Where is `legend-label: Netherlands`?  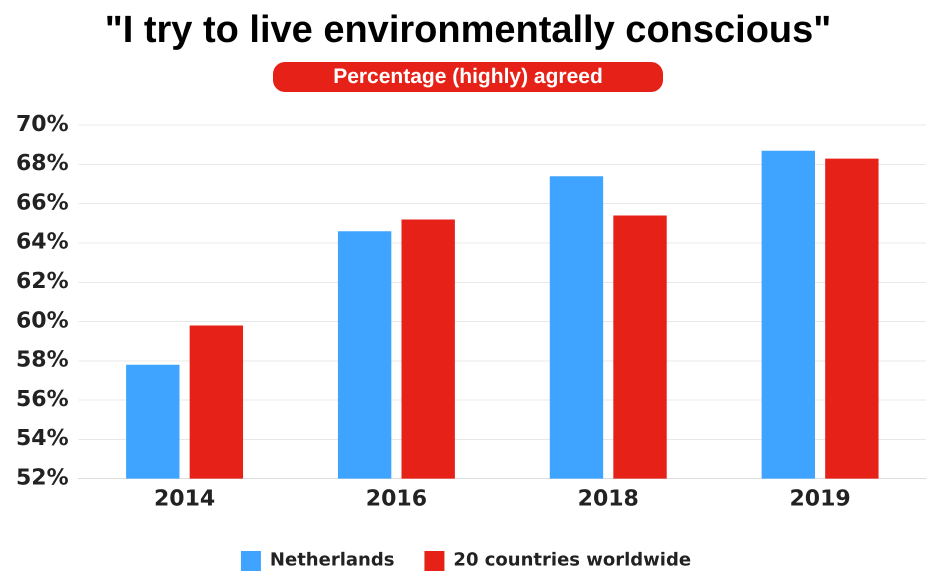 legend-label: Netherlands is located at coordinates (332, 560).